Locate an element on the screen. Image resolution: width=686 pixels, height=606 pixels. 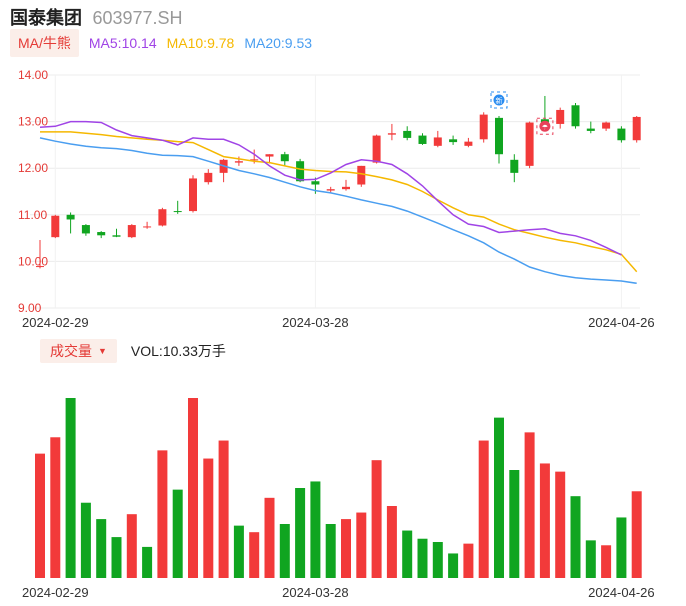
marker-label: ☂ is located at coordinates (545, 127).